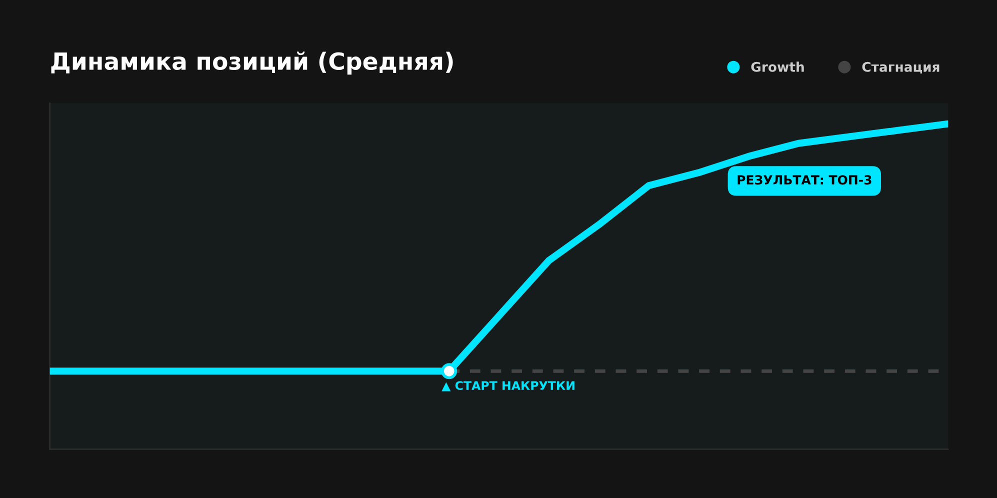  What do you see at coordinates (508, 386) in the screenshot?
I see `annotation: ▲ СТАРТ НАКРУТКИ` at bounding box center [508, 386].